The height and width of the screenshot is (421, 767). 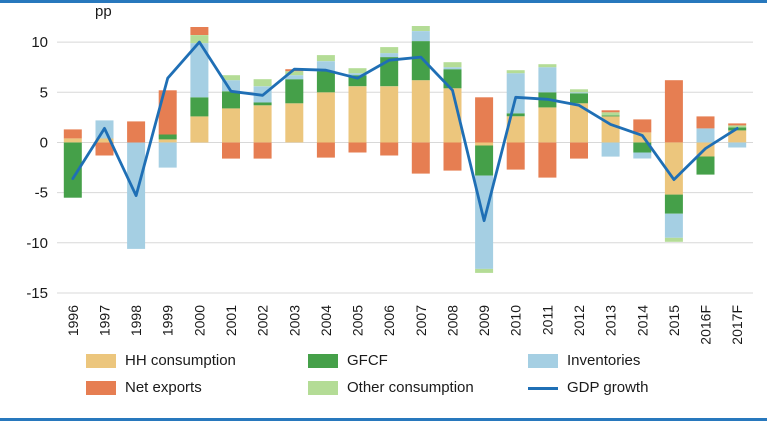 I want to click on gfcf-swatch-icon, so click(x=323, y=361).